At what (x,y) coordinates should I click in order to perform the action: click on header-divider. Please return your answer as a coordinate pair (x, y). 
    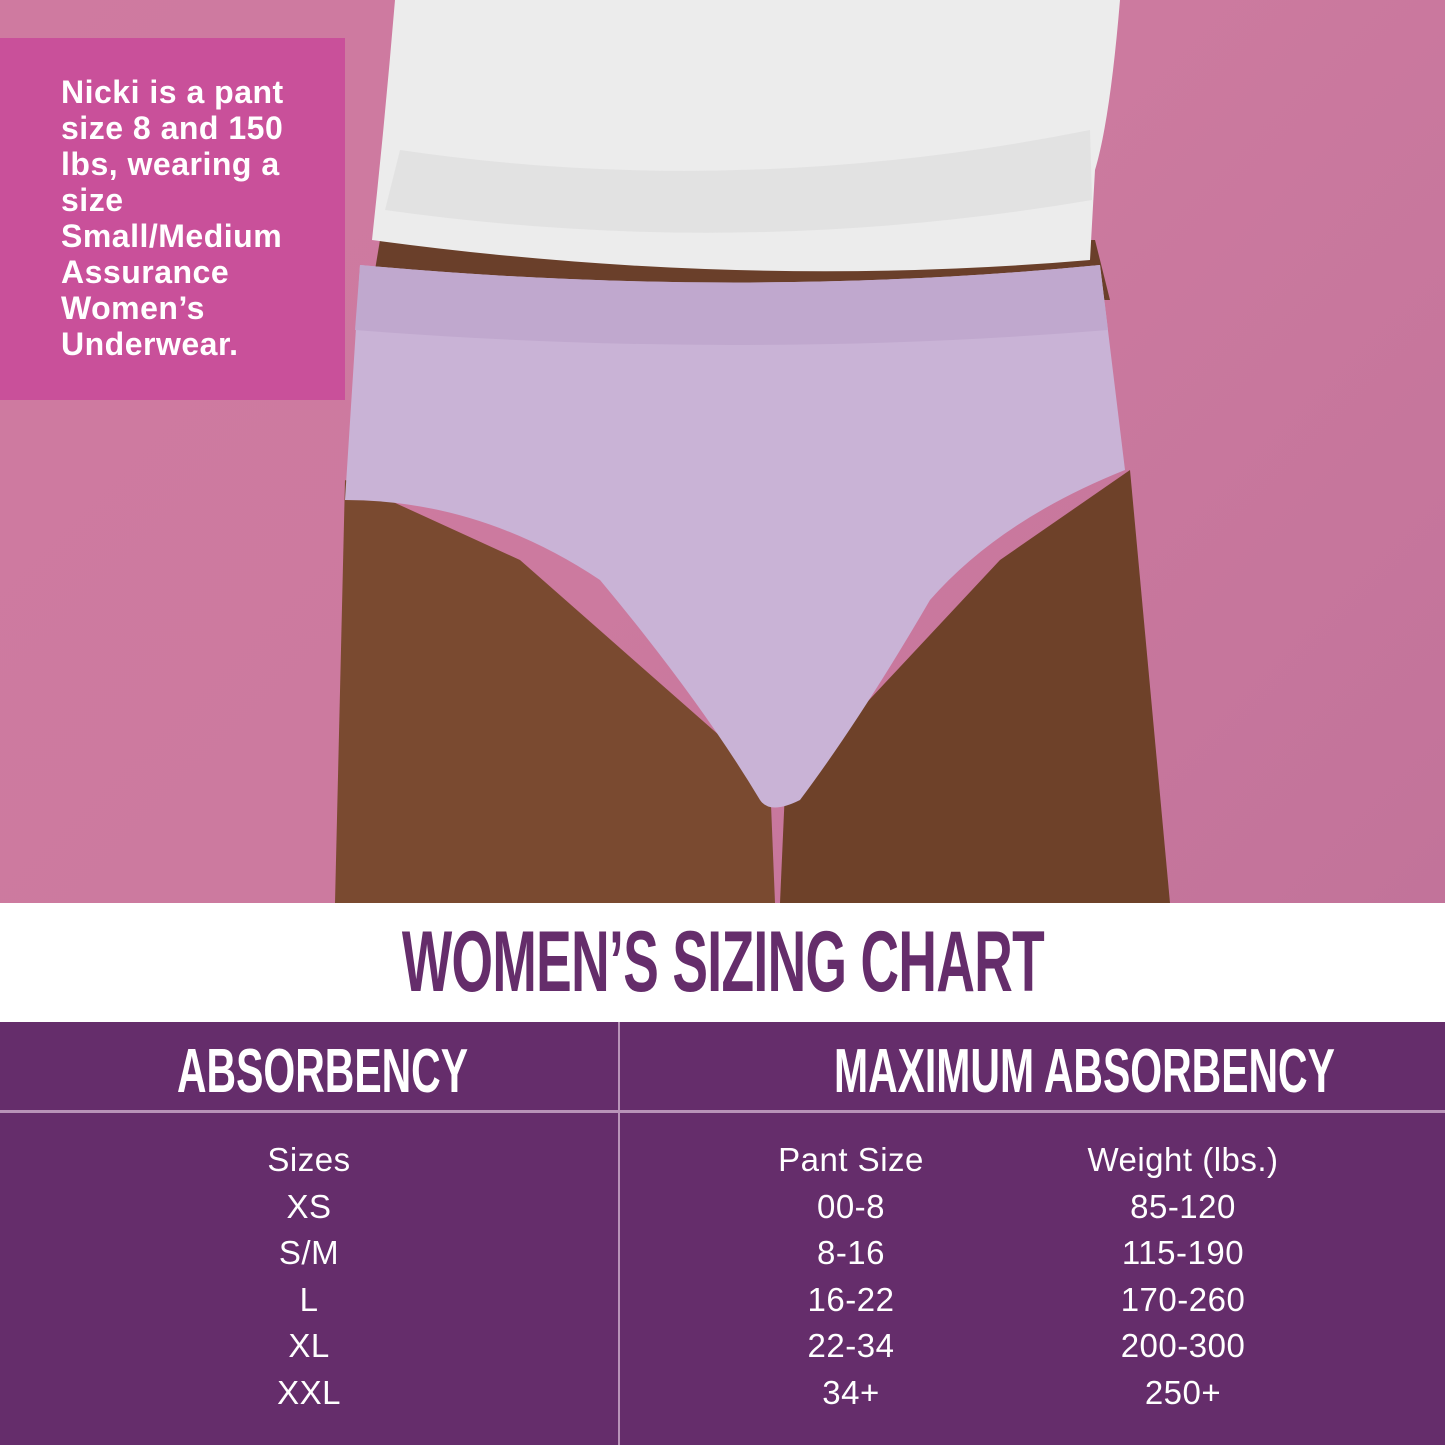
    Looking at the image, I should click on (722, 1111).